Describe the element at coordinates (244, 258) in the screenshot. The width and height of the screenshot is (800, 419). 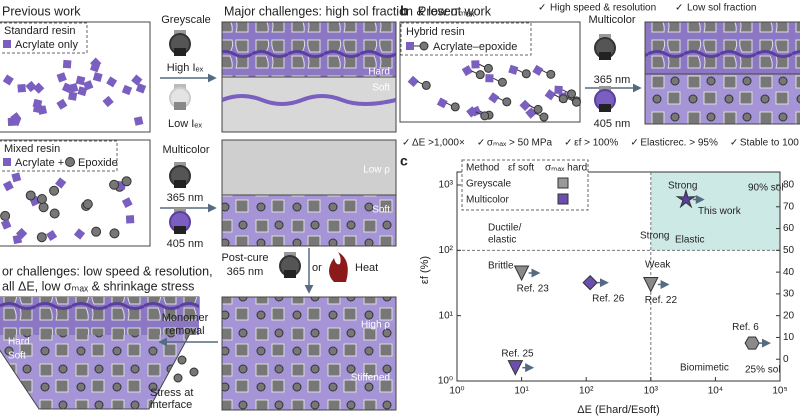
I see `label: Post-cure` at that location.